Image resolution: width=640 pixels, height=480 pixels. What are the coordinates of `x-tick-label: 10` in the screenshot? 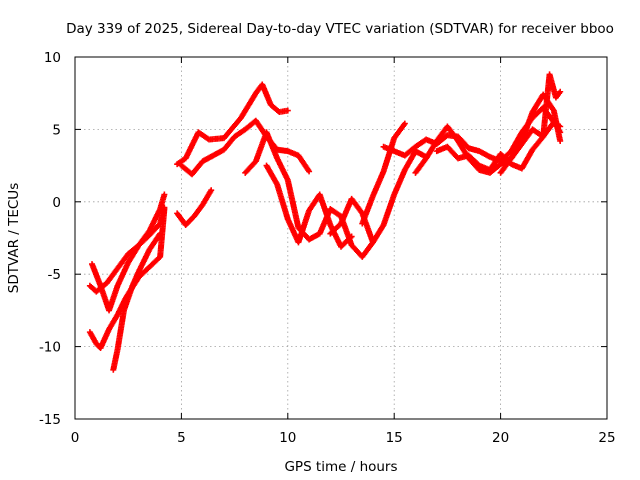 It's located at (287, 438).